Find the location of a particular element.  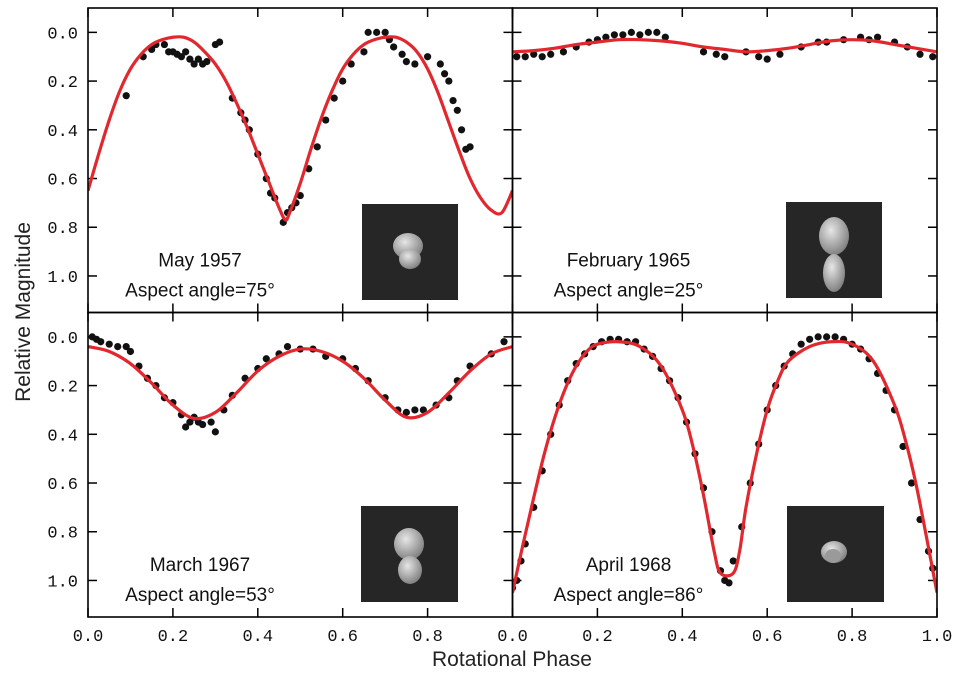

y-tick-label: 1.0 is located at coordinates (62, 278).